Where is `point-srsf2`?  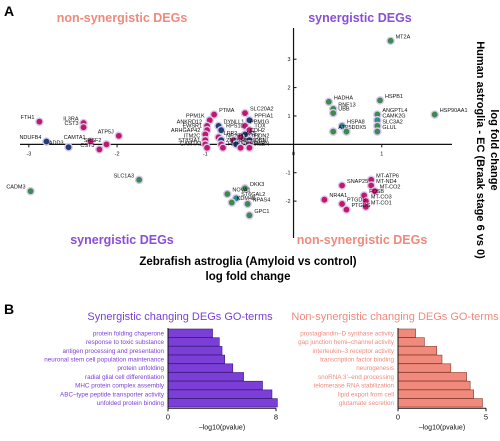 point-srsf2 is located at coordinates (106, 144).